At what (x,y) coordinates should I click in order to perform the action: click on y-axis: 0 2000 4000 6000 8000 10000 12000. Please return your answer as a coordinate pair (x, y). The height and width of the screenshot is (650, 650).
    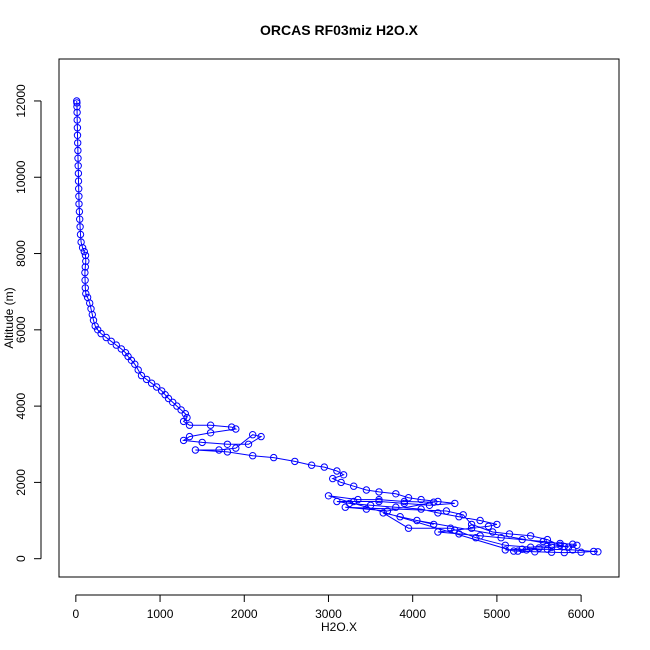
    Looking at the image, I should click on (28, 323).